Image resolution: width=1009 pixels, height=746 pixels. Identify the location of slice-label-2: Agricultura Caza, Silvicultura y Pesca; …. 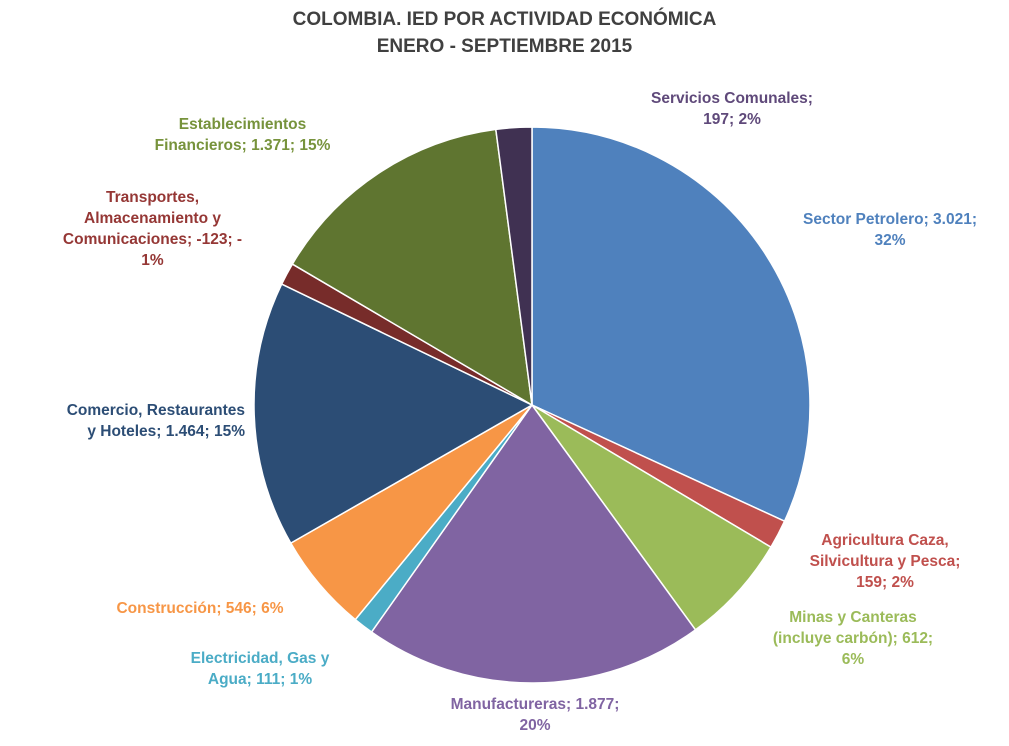
(885, 561).